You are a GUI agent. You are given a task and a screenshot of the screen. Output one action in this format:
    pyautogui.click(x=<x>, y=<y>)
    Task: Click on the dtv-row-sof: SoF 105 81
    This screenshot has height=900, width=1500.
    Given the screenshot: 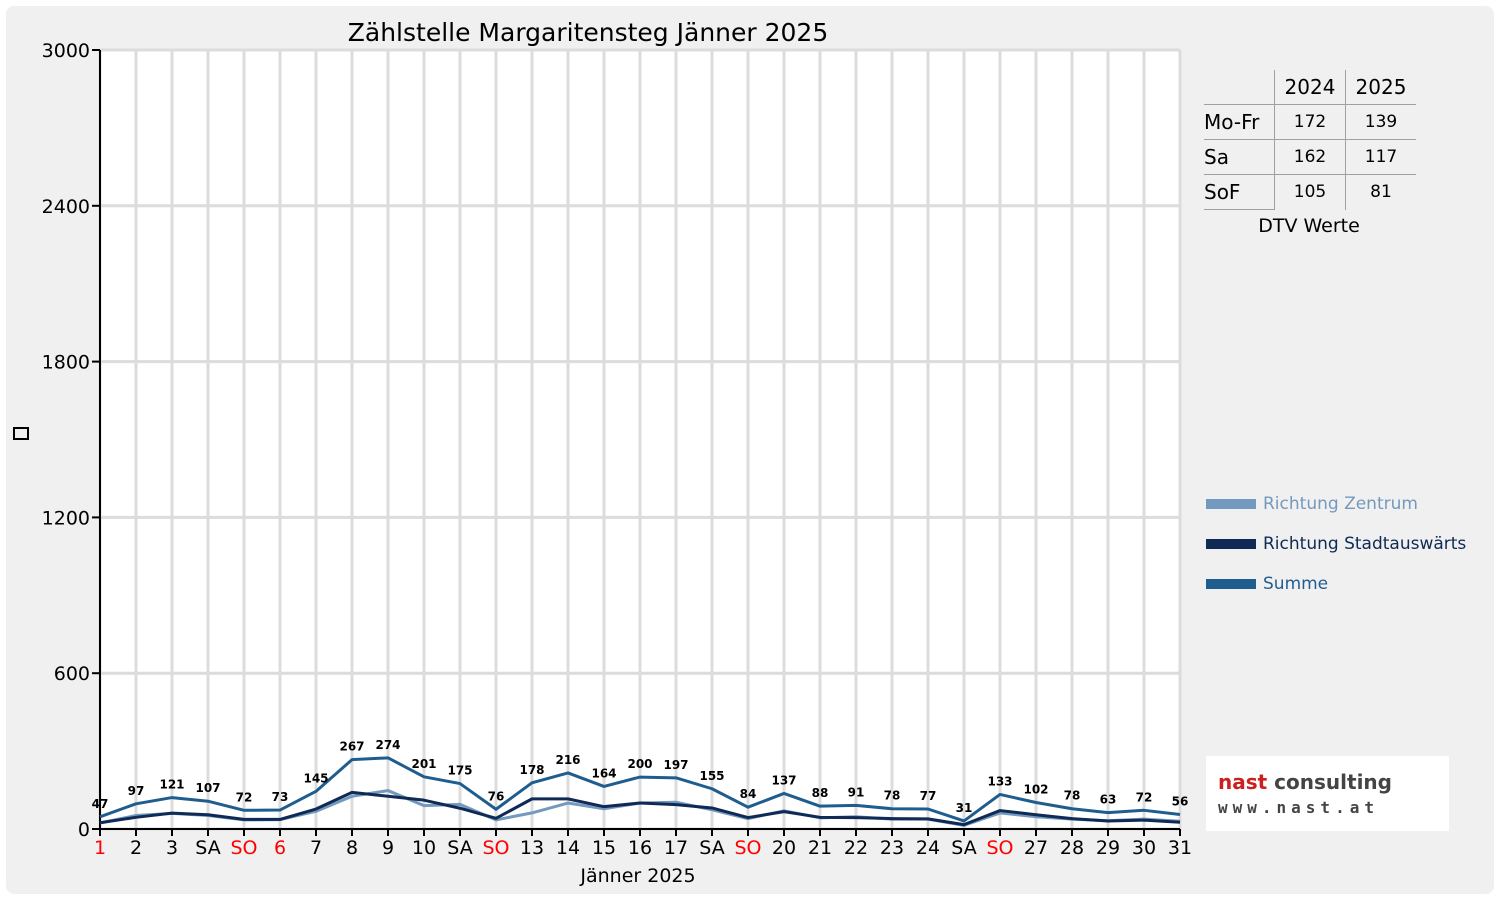 What is the action you would take?
    pyautogui.click(x=1310, y=192)
    